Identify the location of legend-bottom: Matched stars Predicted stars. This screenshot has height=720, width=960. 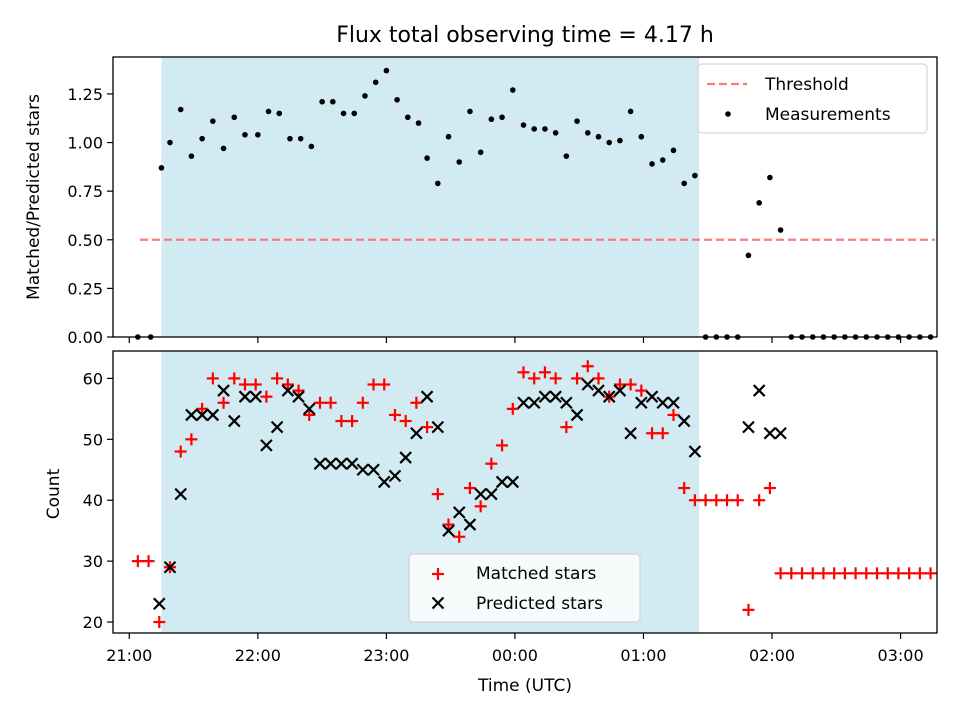
(524, 588).